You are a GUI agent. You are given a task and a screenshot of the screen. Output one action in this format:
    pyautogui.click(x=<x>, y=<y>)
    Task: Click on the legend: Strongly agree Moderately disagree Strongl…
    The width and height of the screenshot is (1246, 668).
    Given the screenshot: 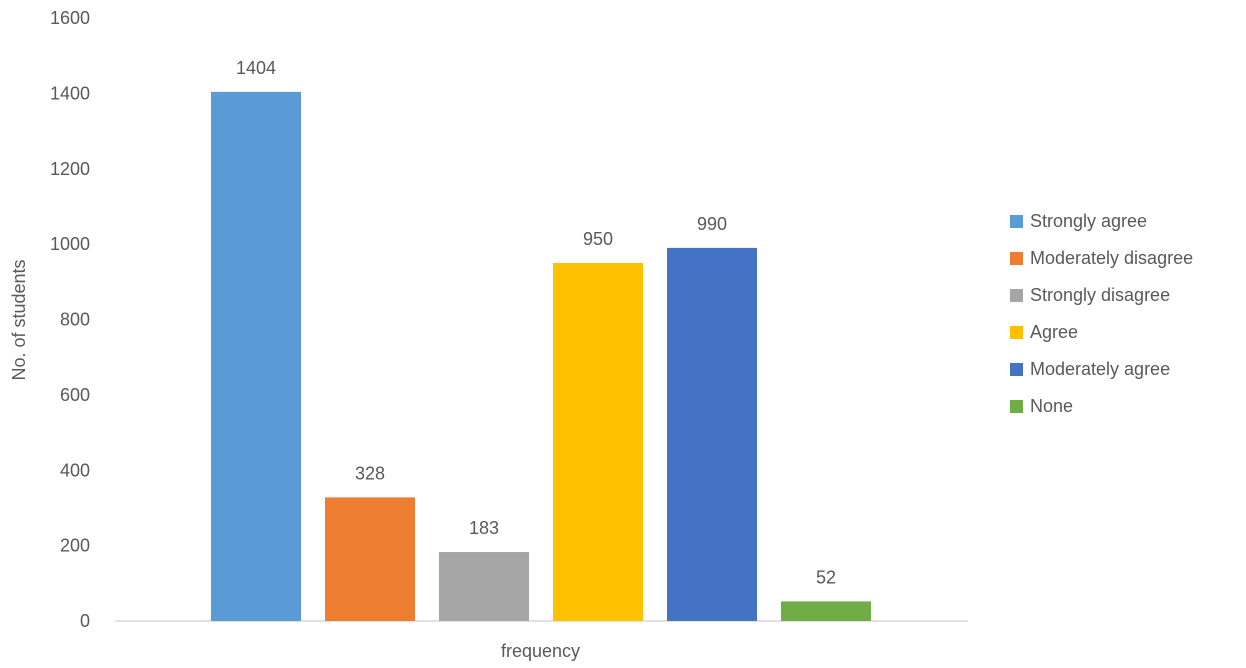 What is the action you would take?
    pyautogui.click(x=1101, y=313)
    